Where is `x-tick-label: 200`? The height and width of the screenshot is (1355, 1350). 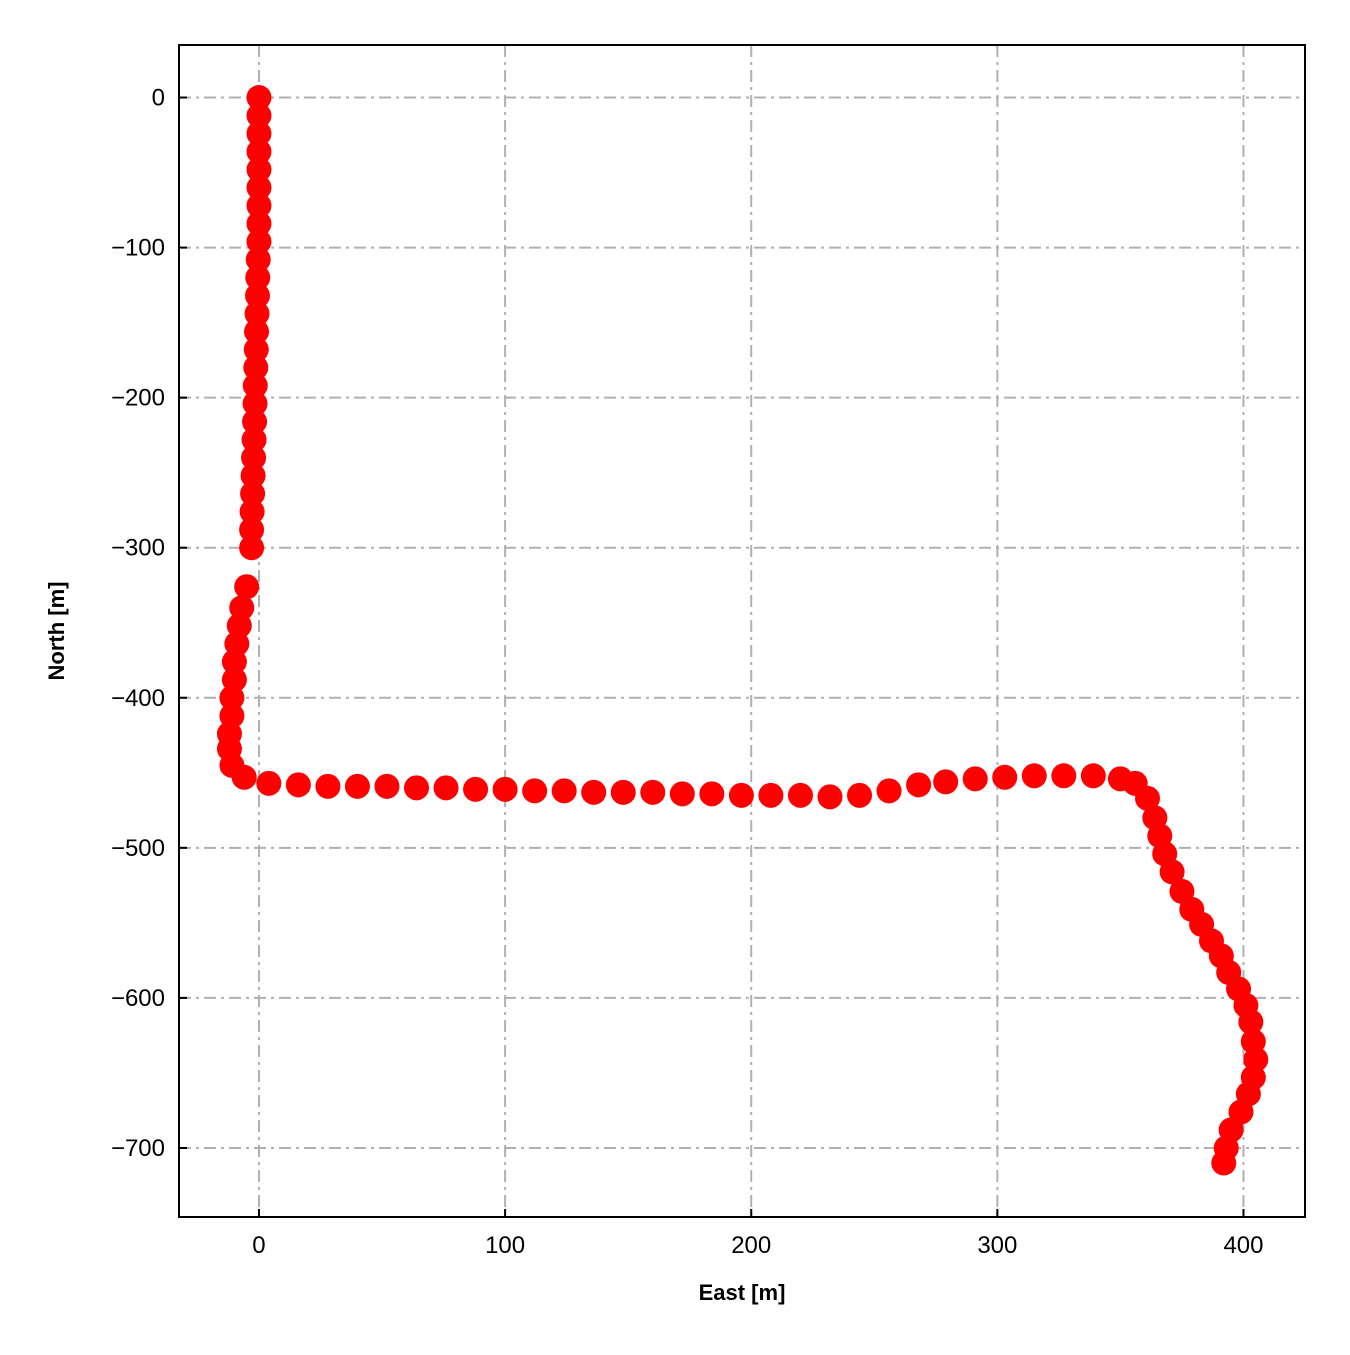
x-tick-label: 200 is located at coordinates (751, 1245).